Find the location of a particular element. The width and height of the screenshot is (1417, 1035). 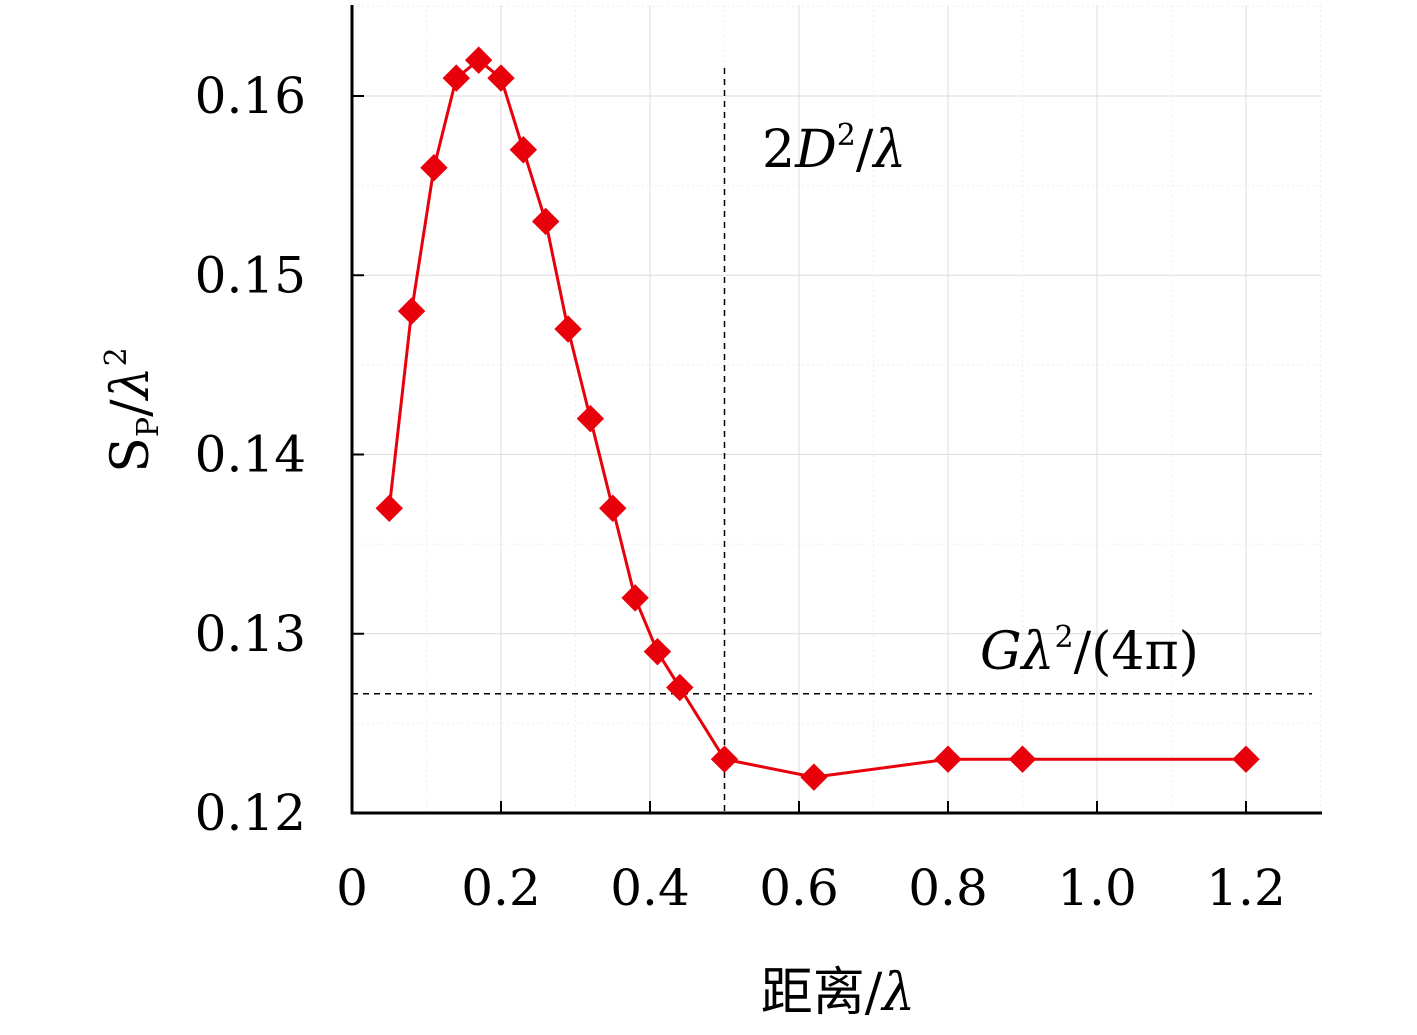

y-label-var: λ is located at coordinates (131, 383).